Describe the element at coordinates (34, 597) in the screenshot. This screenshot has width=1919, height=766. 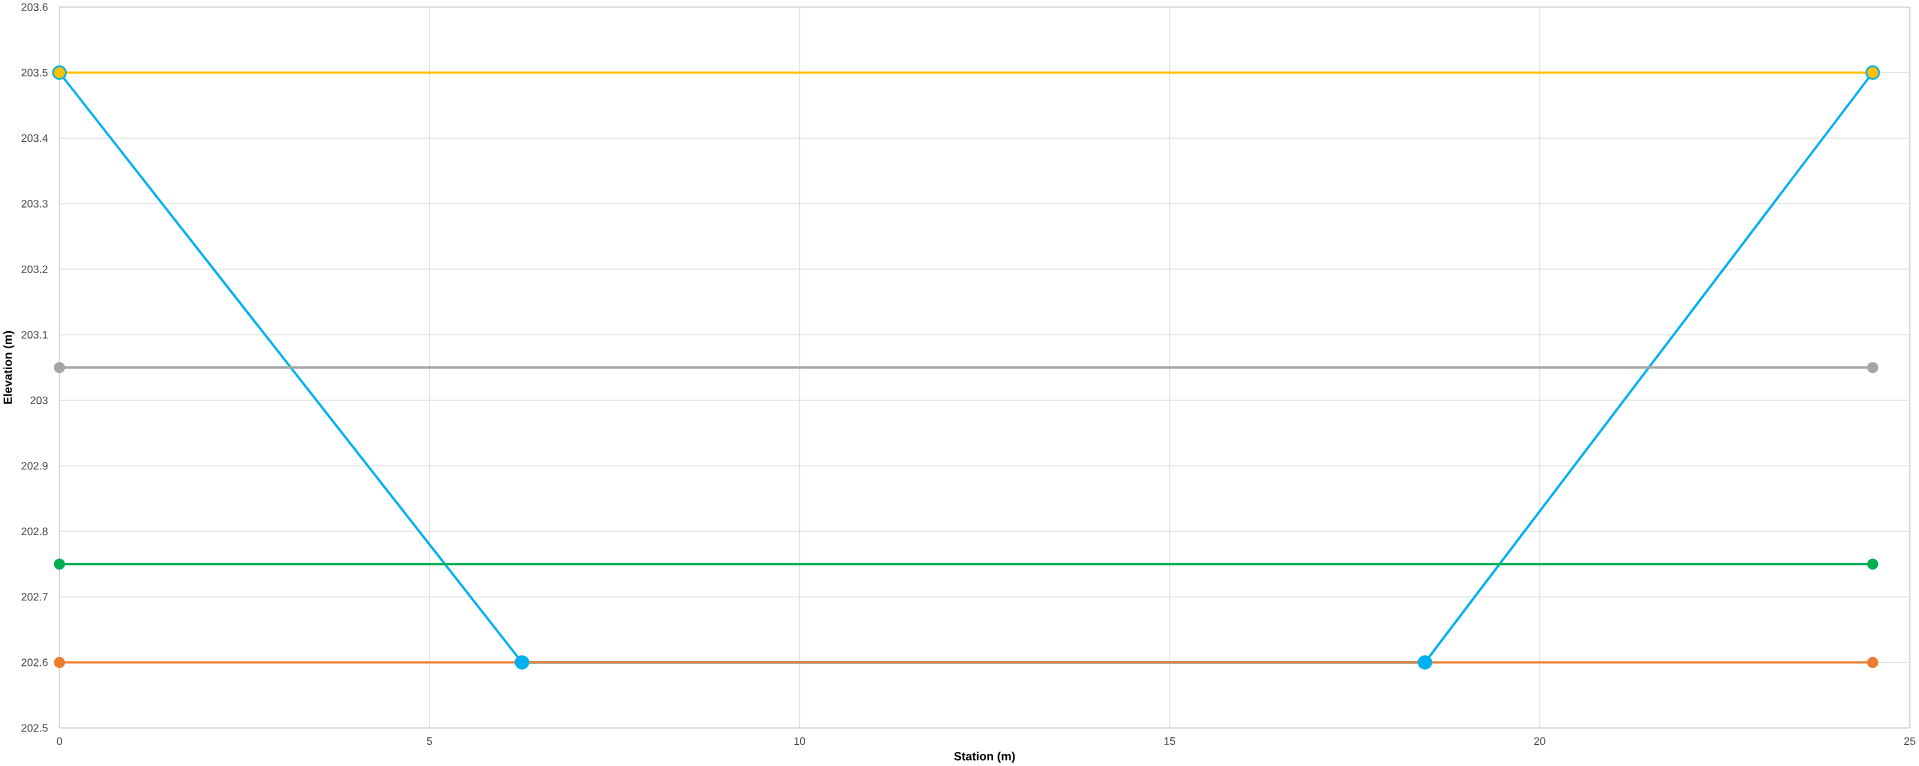
I see `y-tick-label: 202.7` at that location.